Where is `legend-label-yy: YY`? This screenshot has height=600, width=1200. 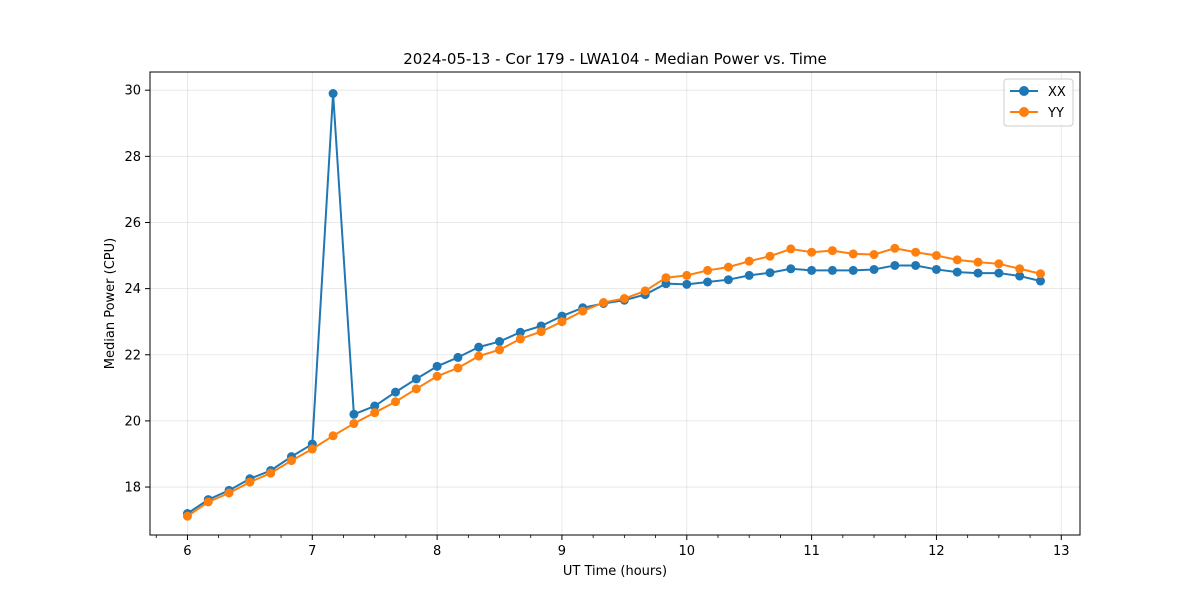
legend-label-yy: YY is located at coordinates (1055, 113).